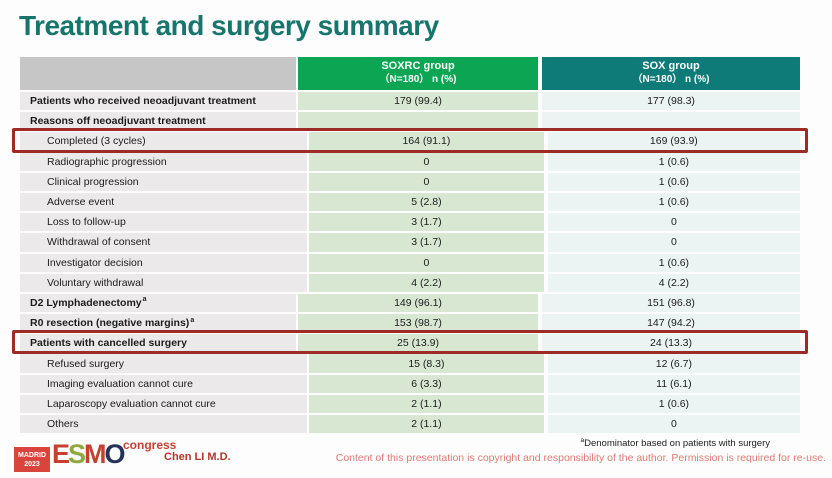 The height and width of the screenshot is (478, 832). What do you see at coordinates (164, 424) in the screenshot?
I see `row-label-cell: Others` at bounding box center [164, 424].